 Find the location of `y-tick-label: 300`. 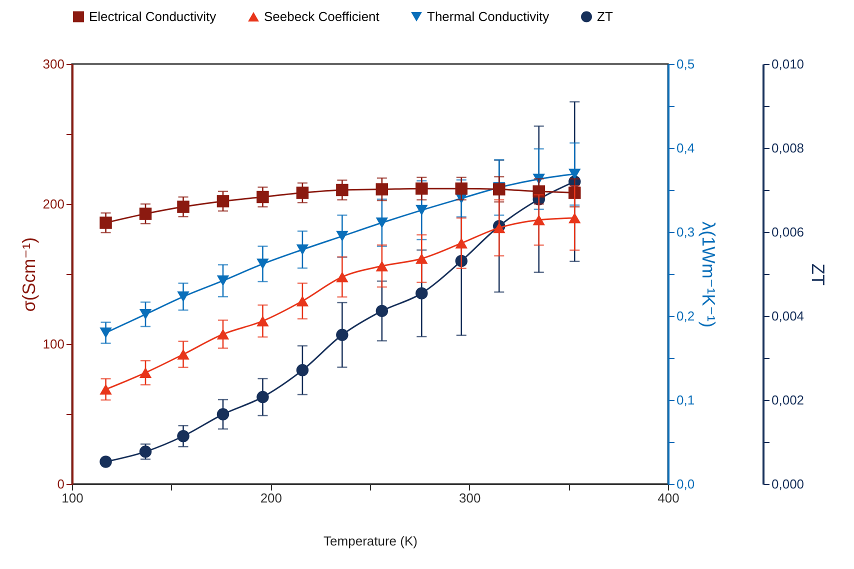

y-tick-label: 300 is located at coordinates (53, 64).